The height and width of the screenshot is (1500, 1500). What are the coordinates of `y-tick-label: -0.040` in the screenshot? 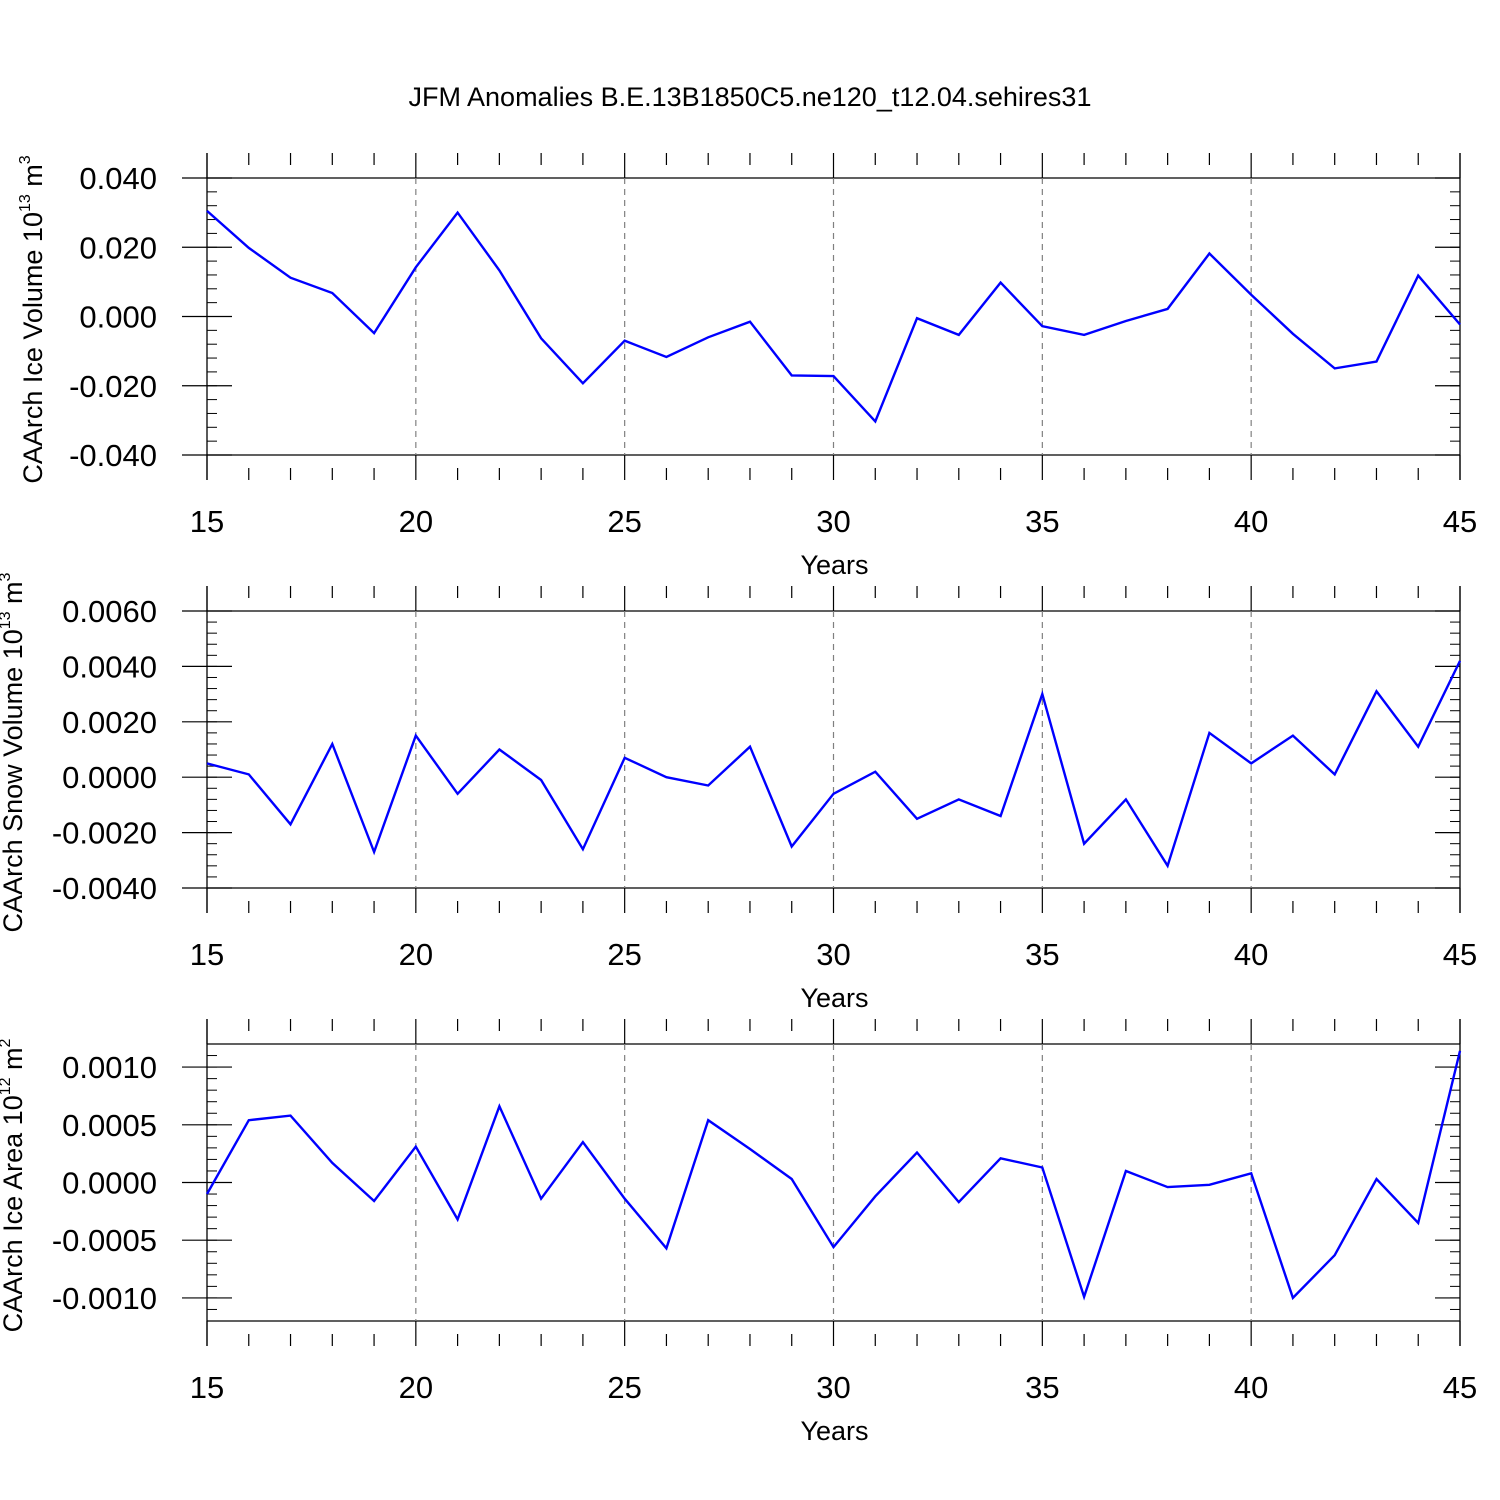 It's located at (113, 455).